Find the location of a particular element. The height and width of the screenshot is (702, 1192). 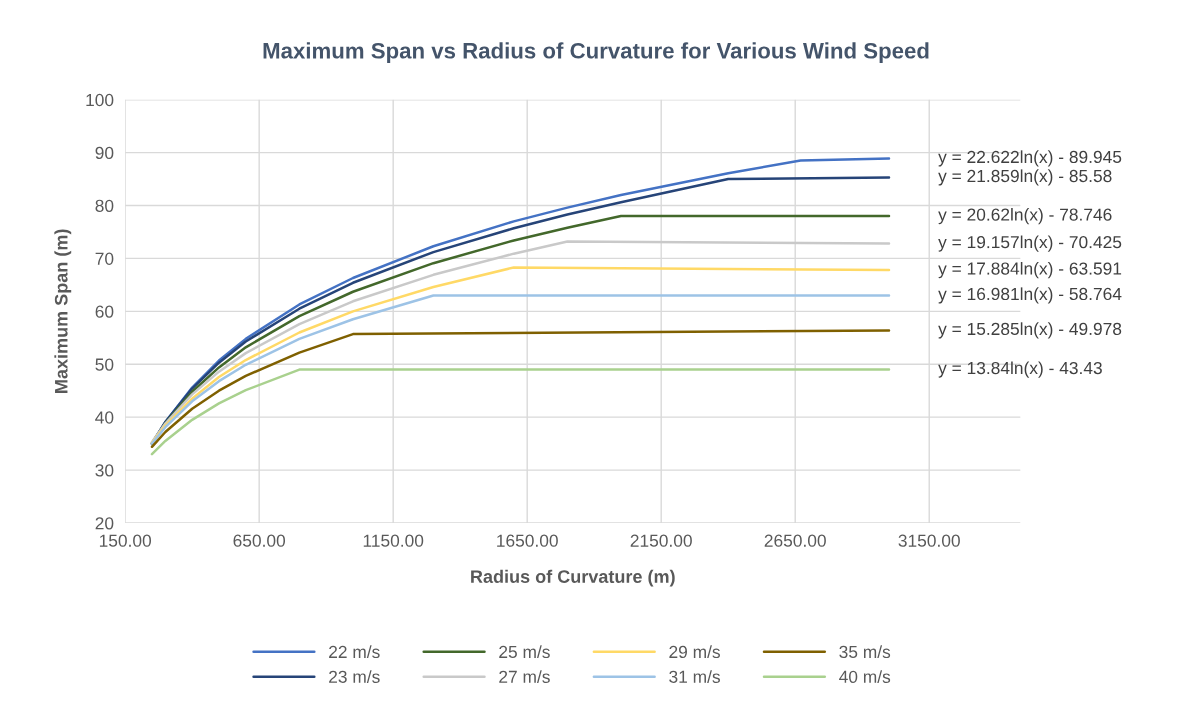

legend-label: 29 m/s is located at coordinates (694, 652).